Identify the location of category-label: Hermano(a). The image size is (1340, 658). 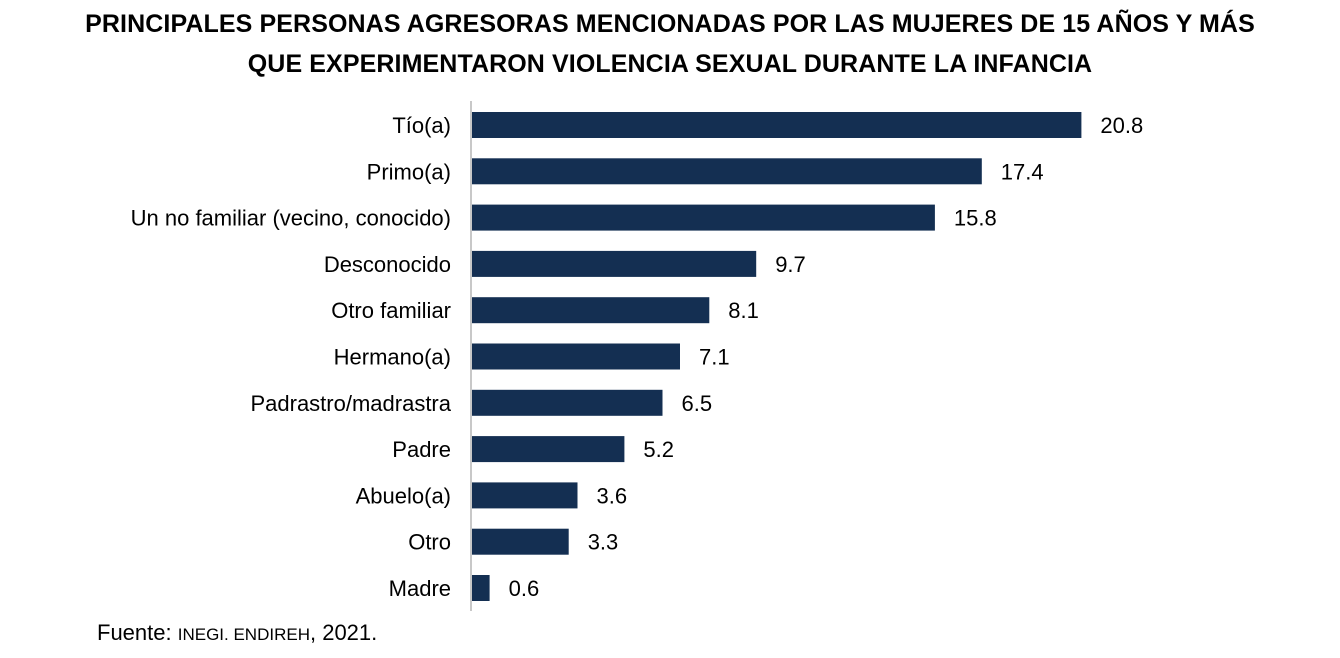
(392, 357).